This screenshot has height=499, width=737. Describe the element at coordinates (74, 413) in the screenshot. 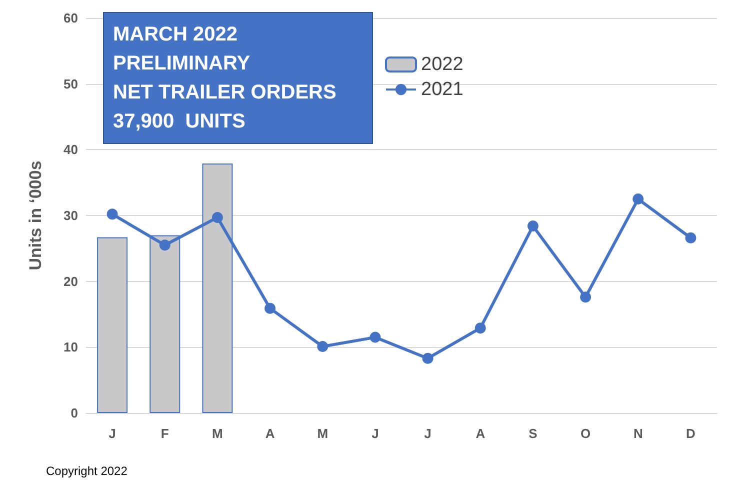

I see `y-tick-label: 0` at that location.